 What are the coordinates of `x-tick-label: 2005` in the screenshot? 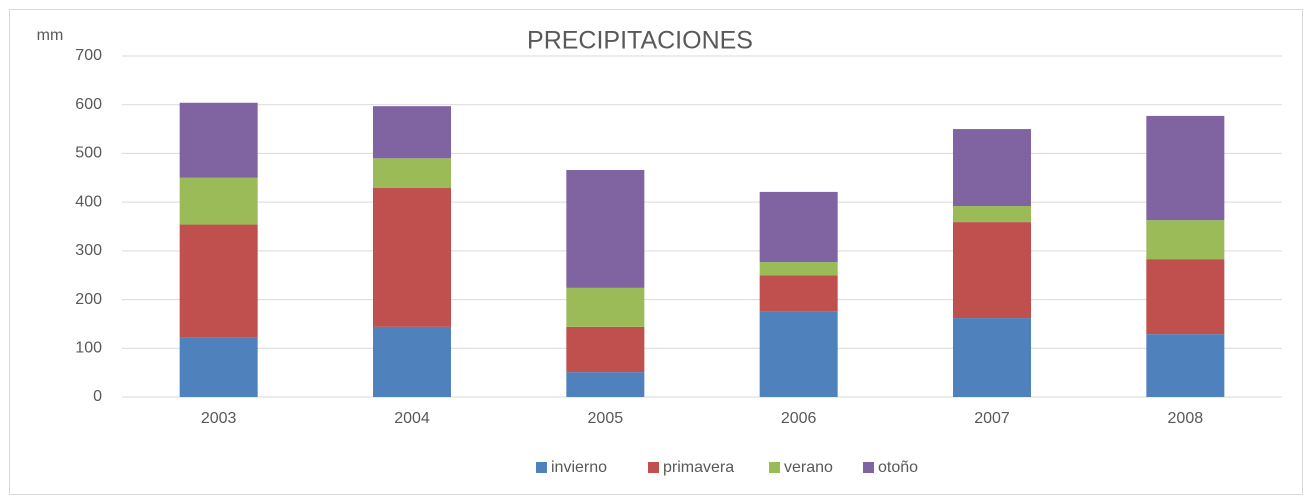 It's located at (606, 418).